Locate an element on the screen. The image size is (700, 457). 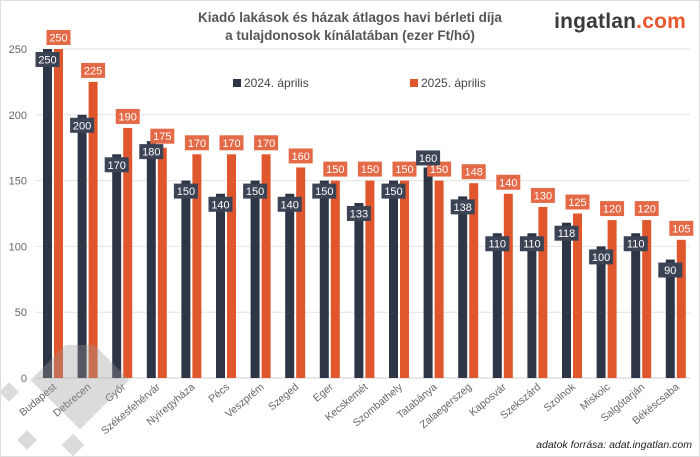
y-tick-label: 50 is located at coordinates (21, 313).